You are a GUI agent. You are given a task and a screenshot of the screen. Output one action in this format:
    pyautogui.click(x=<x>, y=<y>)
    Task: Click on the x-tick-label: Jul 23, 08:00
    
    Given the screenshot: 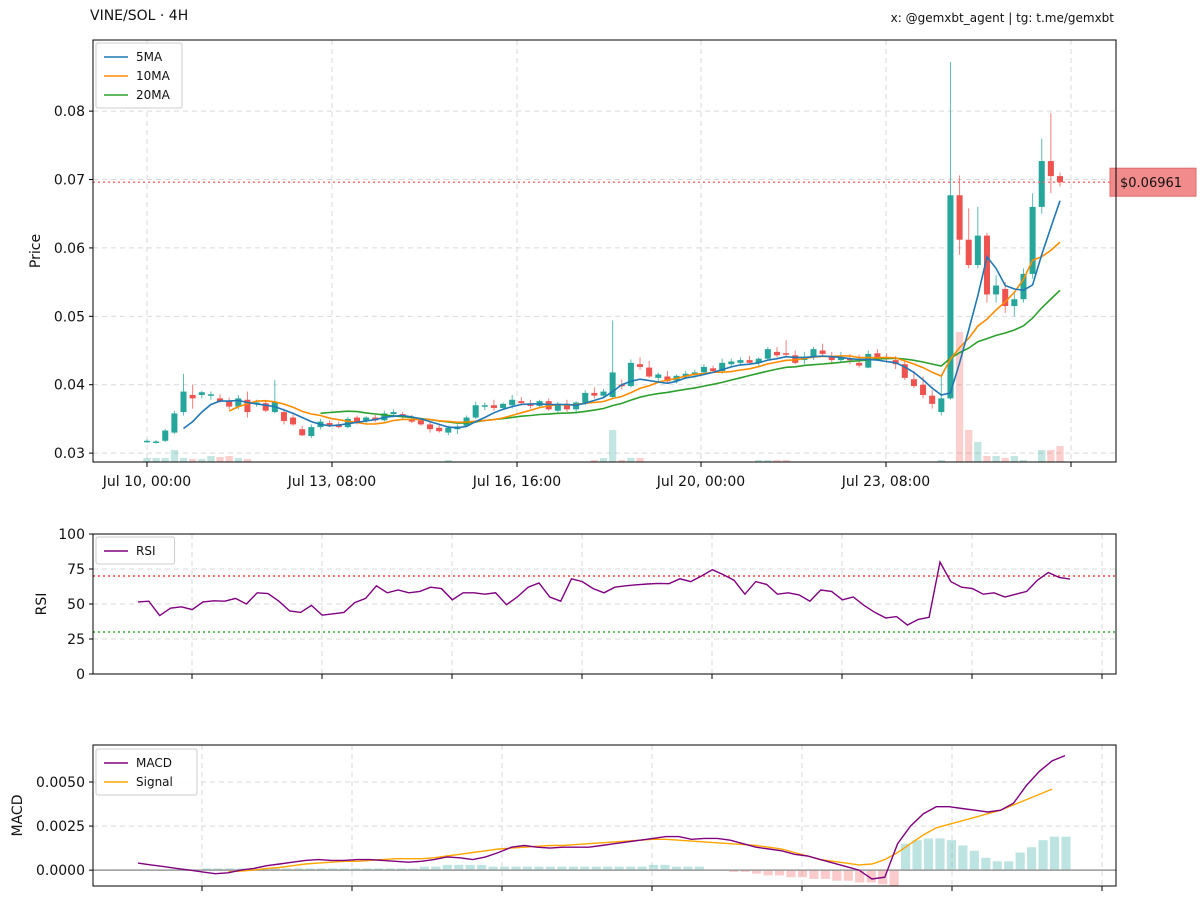 What is the action you would take?
    pyautogui.click(x=885, y=482)
    